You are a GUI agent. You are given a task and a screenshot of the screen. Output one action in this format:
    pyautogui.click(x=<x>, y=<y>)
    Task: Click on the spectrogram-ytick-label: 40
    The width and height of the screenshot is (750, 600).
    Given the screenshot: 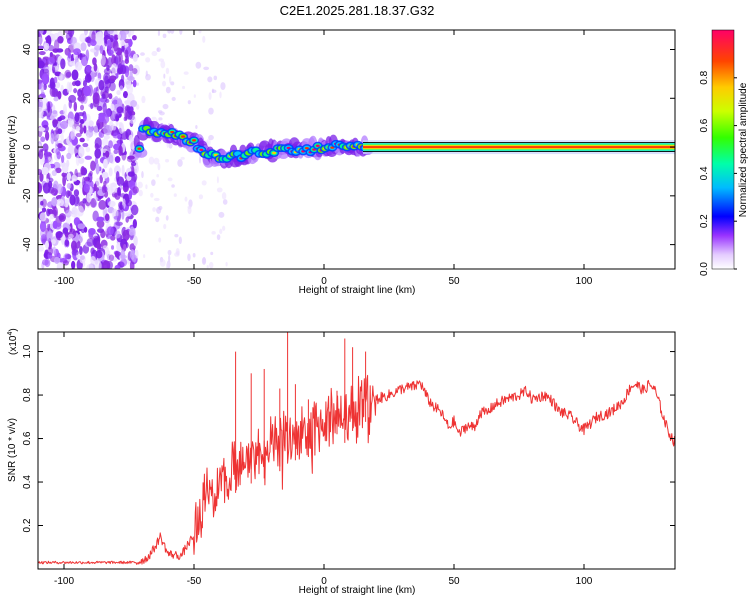 What is the action you would take?
    pyautogui.click(x=27, y=50)
    